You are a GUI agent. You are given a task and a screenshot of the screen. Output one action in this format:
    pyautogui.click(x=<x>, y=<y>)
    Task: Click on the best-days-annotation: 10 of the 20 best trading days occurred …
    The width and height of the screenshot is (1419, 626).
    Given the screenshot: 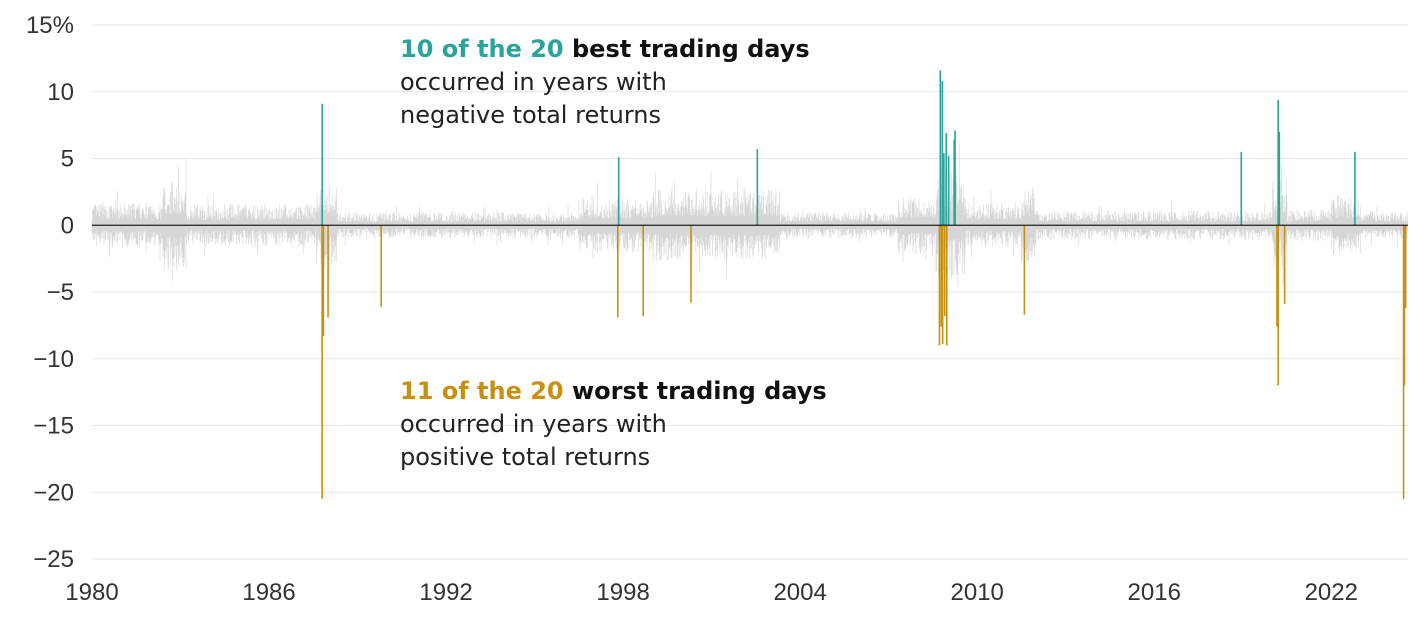 What is the action you would take?
    pyautogui.click(x=605, y=82)
    